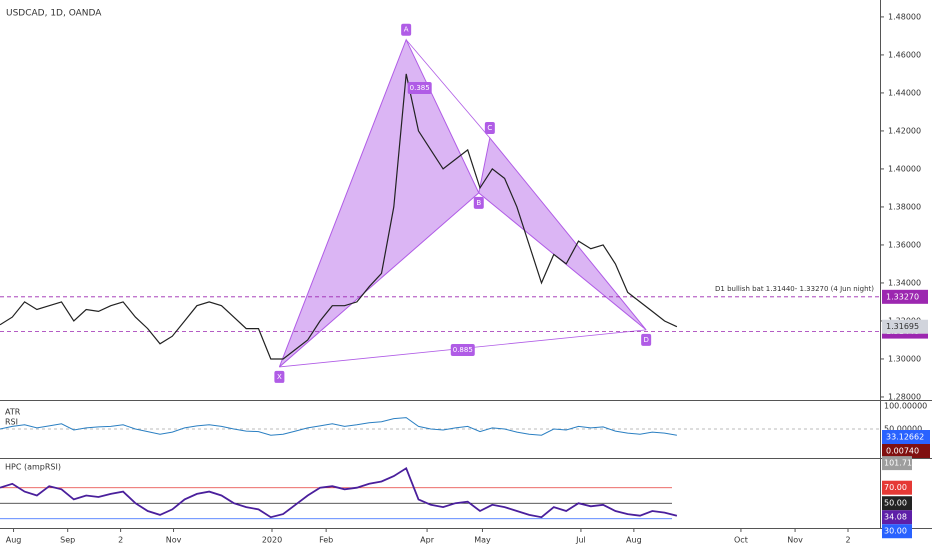 This screenshot has height=550, width=932. I want to click on level-label: 30.00, so click(895, 531).